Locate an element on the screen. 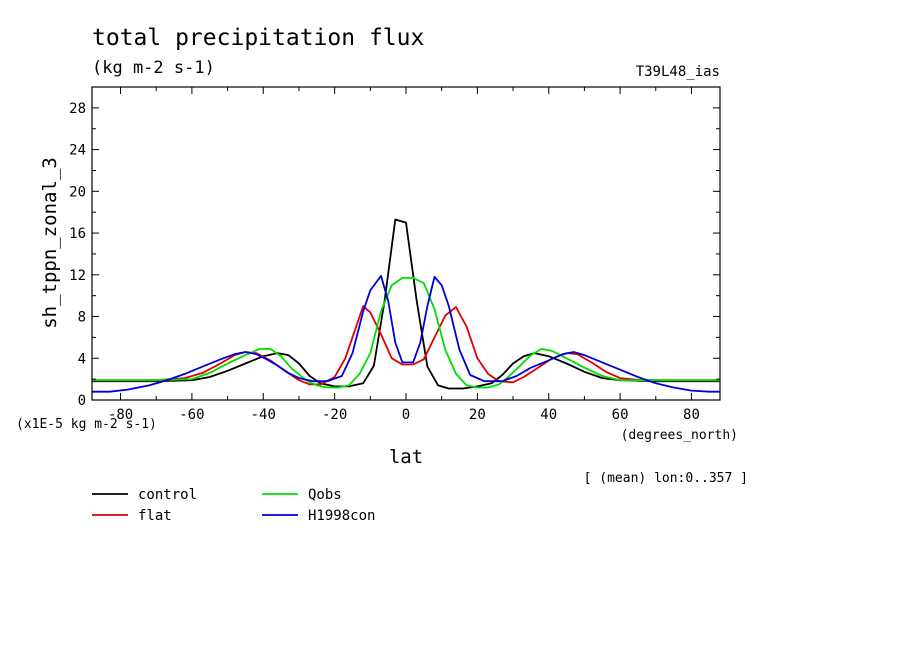 This screenshot has width=904, height=654. y-tick-label: 0 is located at coordinates (82, 401).